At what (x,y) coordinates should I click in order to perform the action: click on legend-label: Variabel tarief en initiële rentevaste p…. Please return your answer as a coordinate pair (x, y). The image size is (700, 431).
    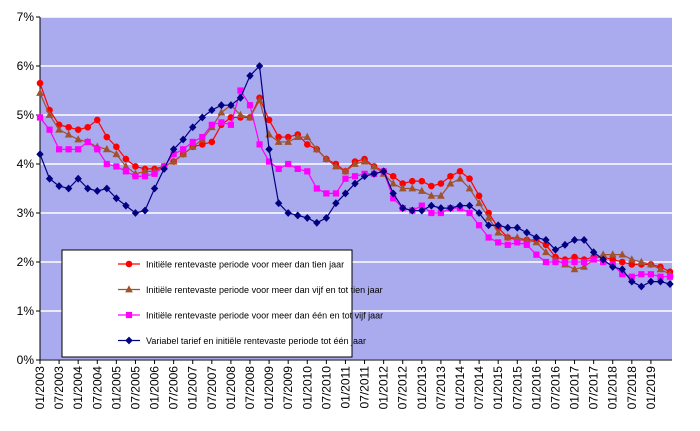
    Looking at the image, I should click on (256, 341).